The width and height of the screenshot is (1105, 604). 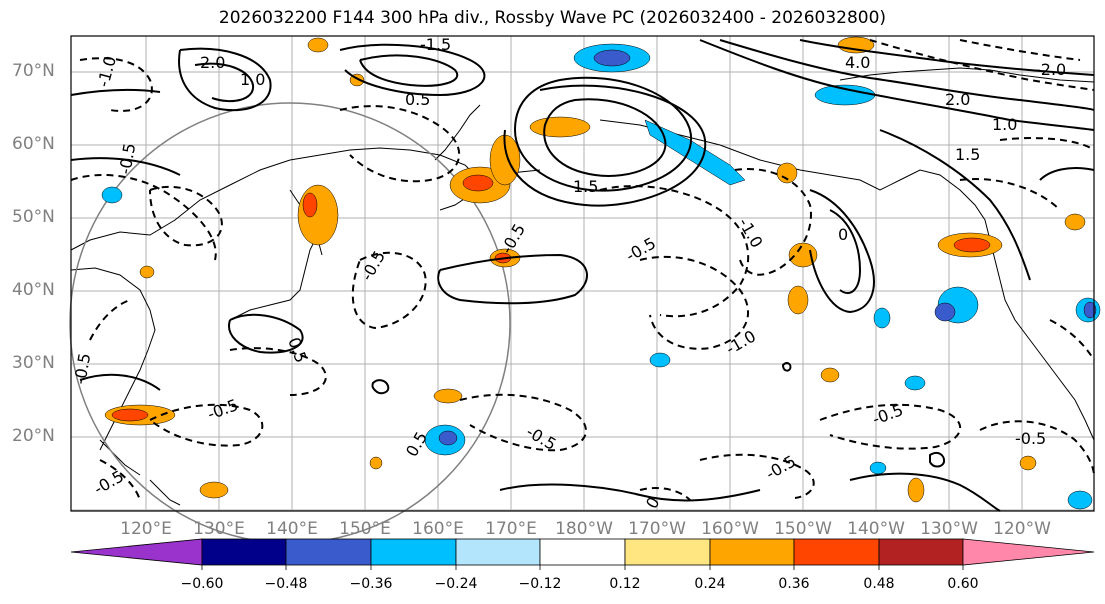 What do you see at coordinates (730, 529) in the screenshot?
I see `lon-label: 160°W` at bounding box center [730, 529].